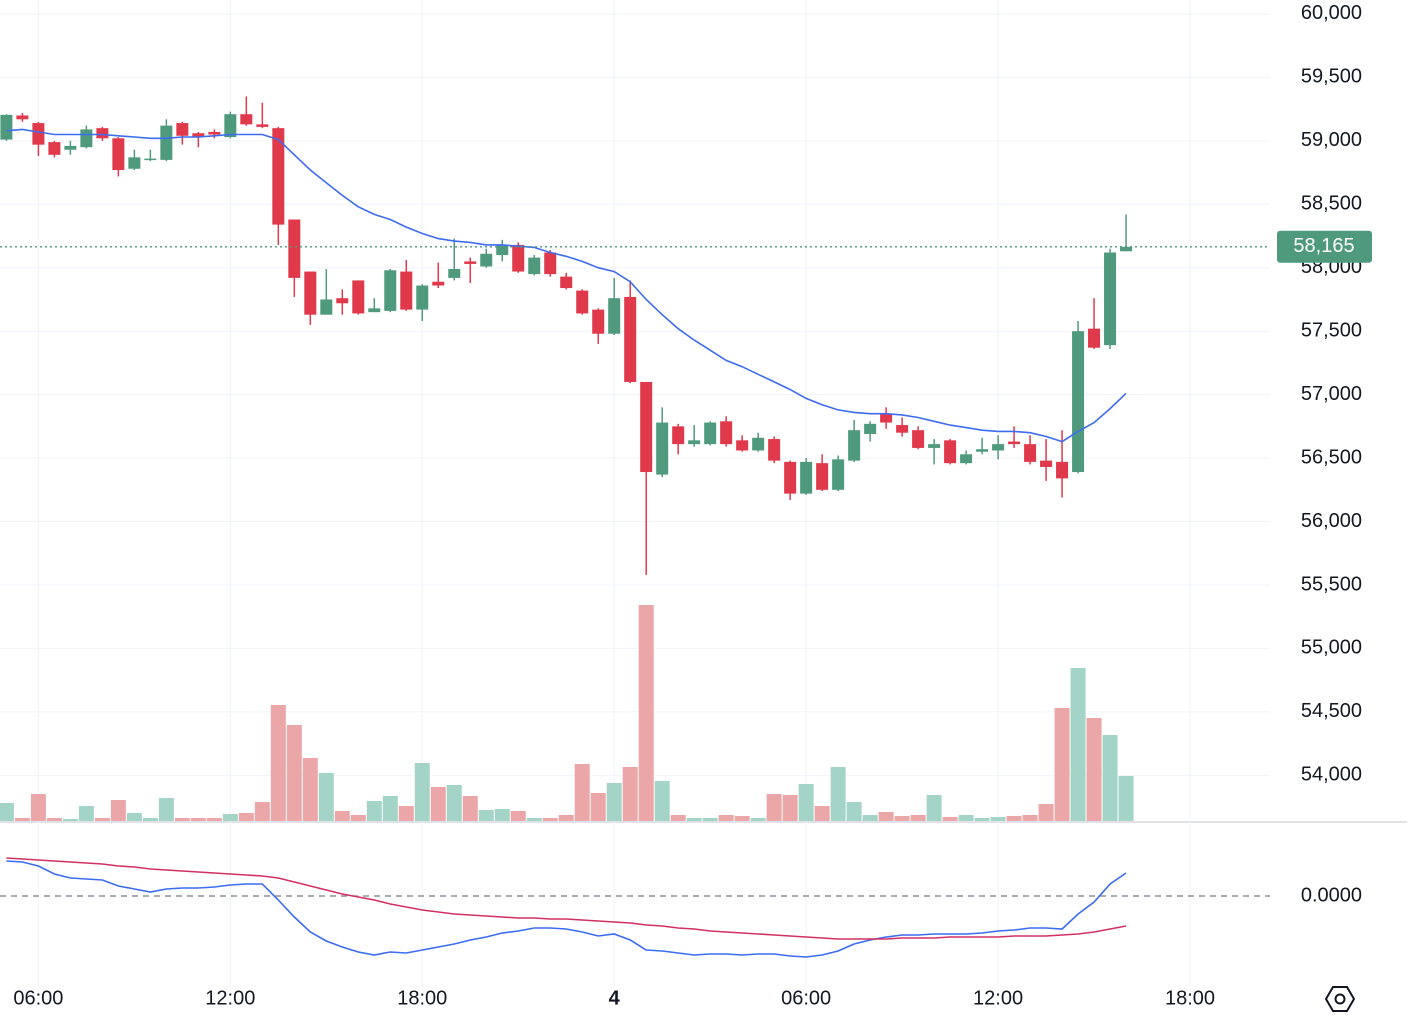 This screenshot has height=1017, width=1416. What do you see at coordinates (1331, 330) in the screenshot?
I see `y-tick-label: 57,500` at bounding box center [1331, 330].